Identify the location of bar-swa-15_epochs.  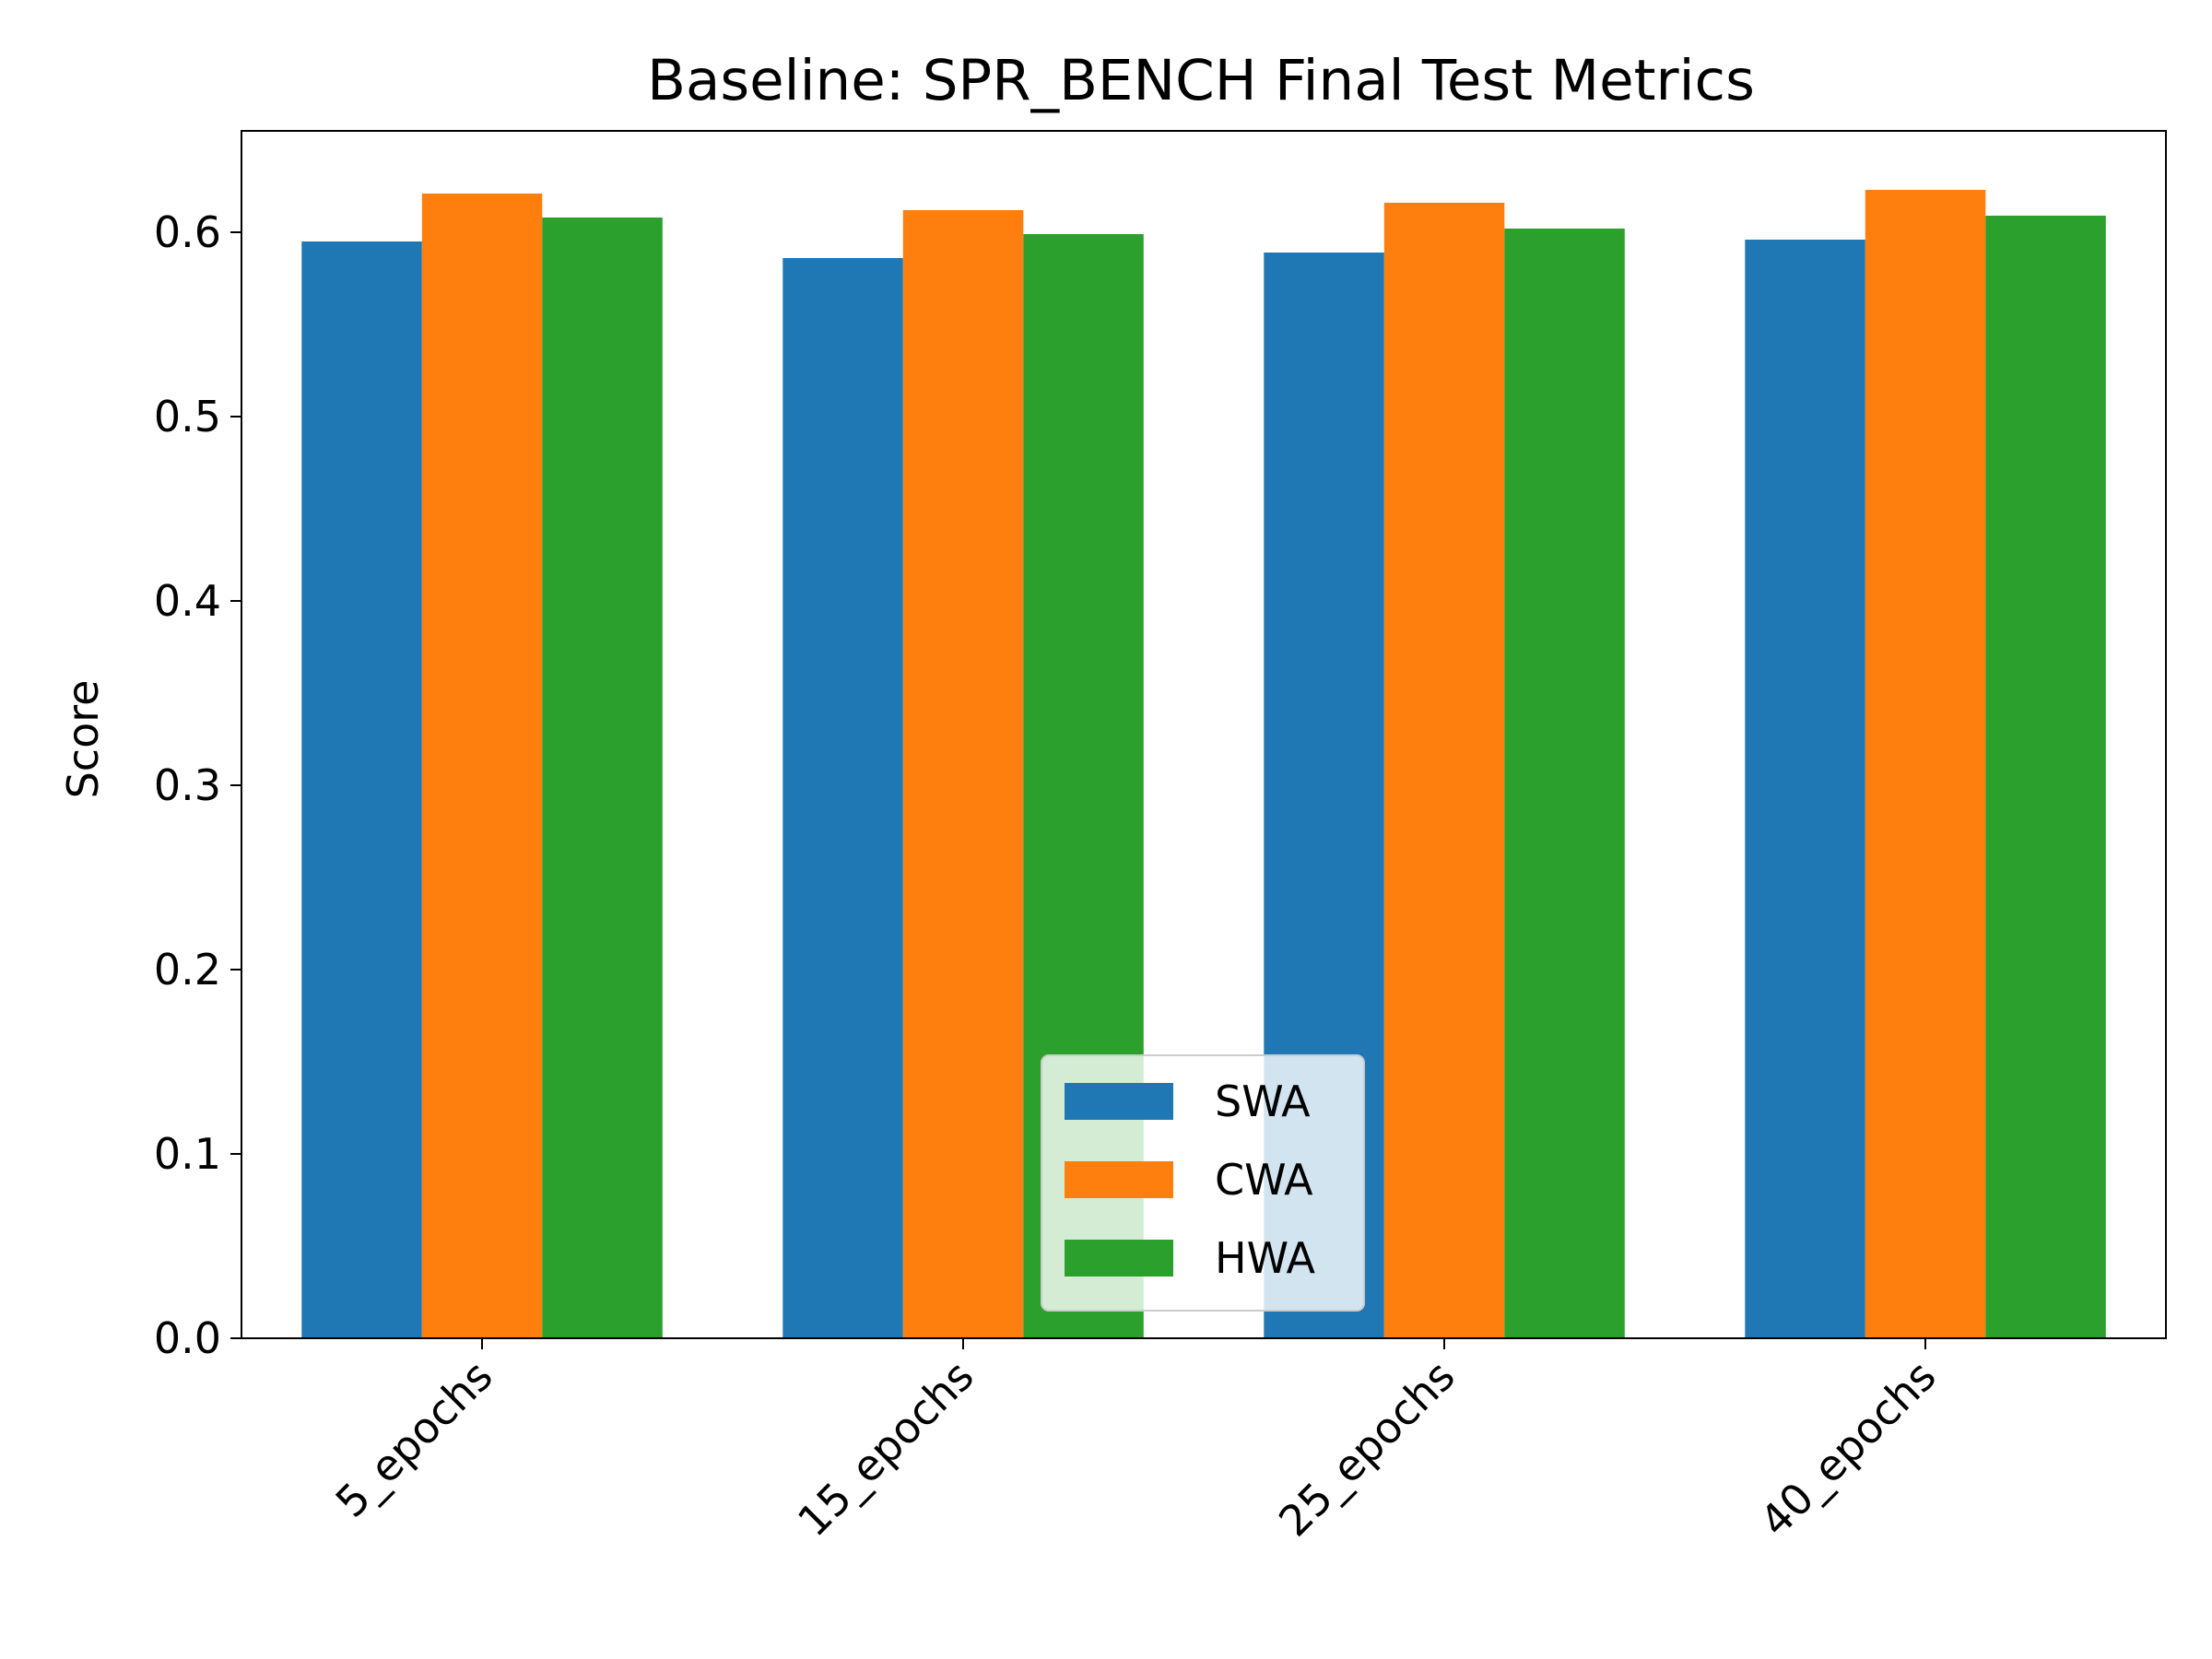
(842, 798).